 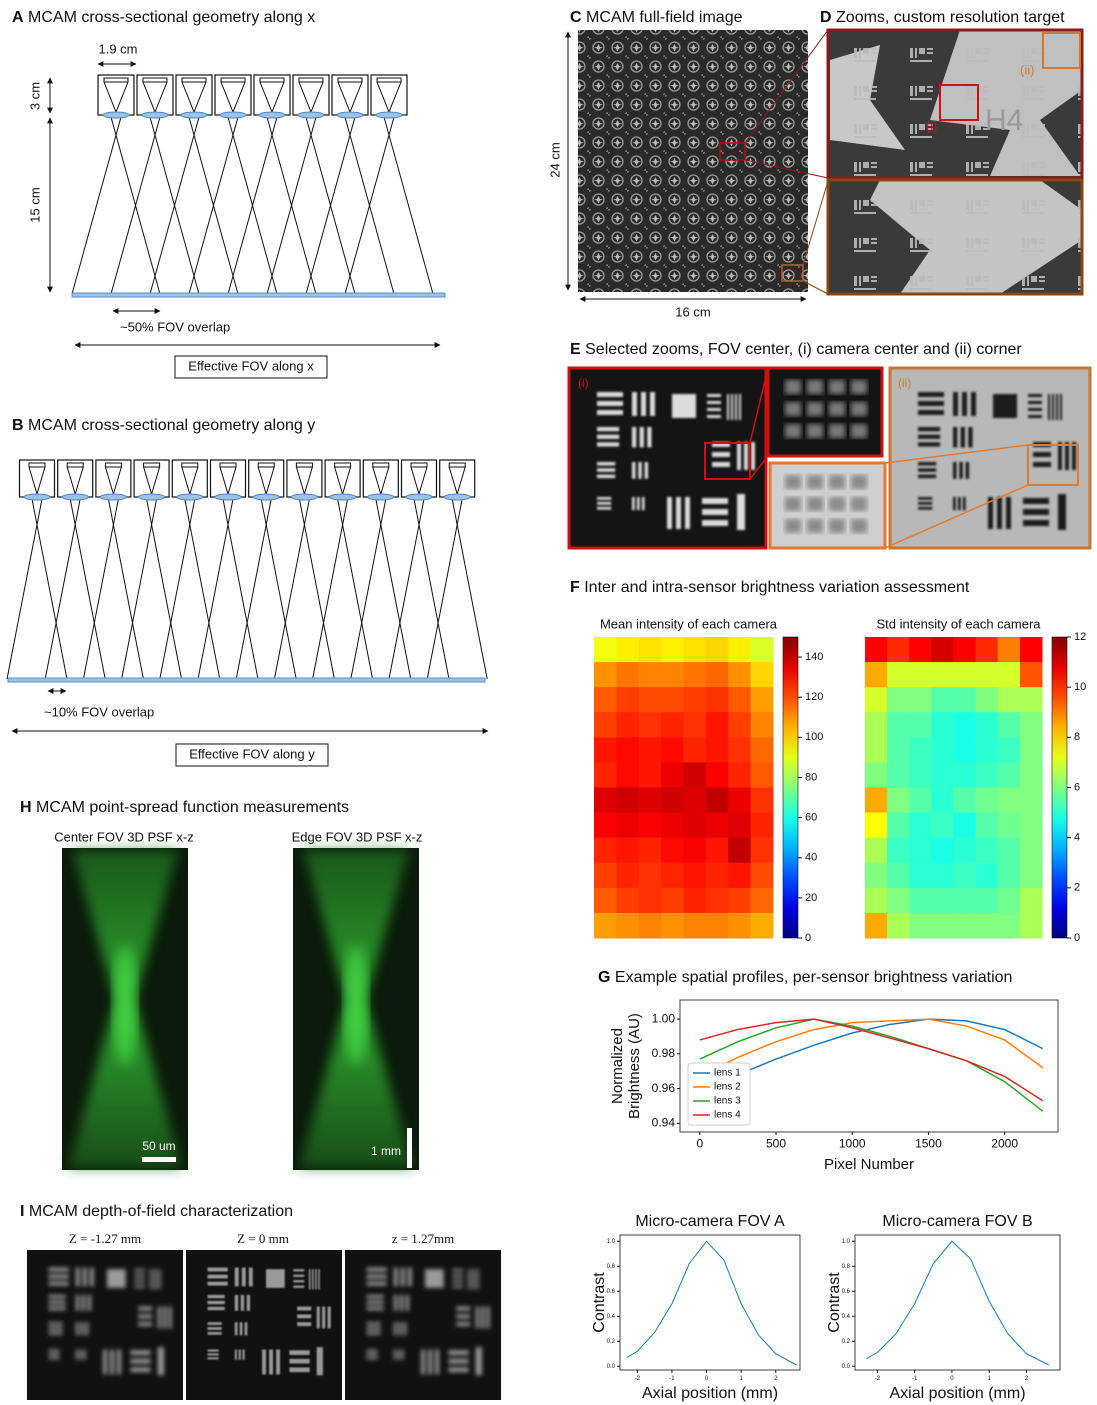 I want to click on x-tick-label: -2, so click(x=878, y=1379).